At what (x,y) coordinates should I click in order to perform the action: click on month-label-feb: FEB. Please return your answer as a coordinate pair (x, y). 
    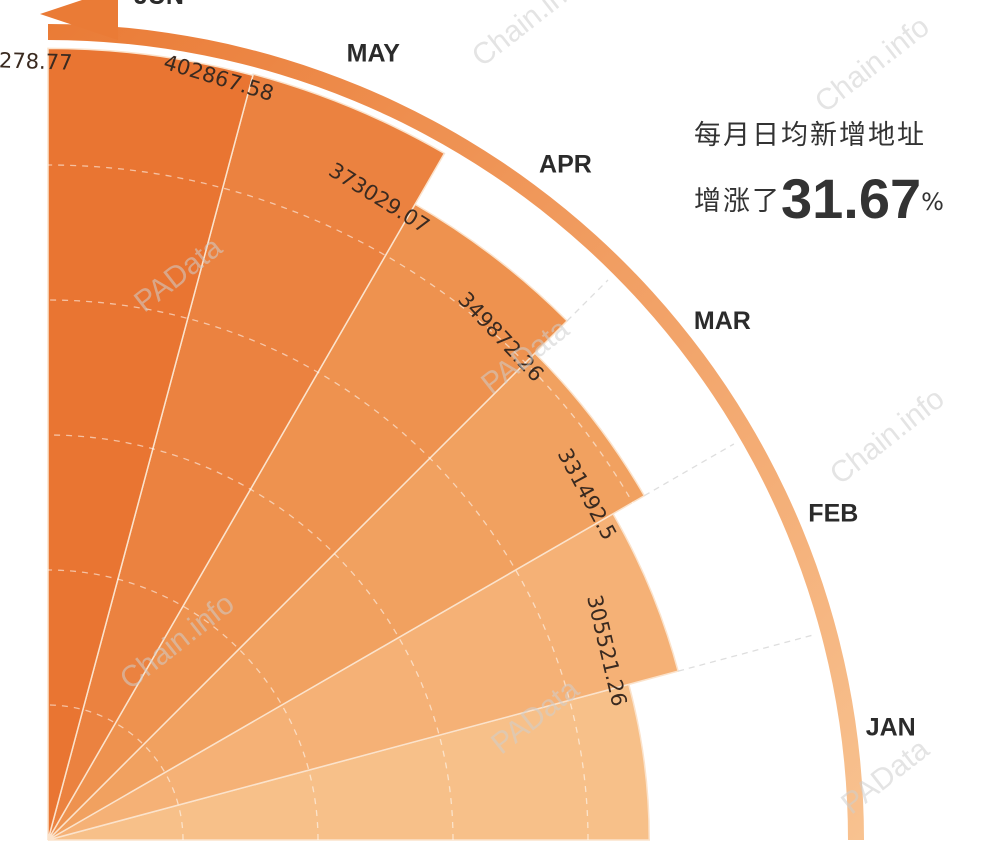
    Looking at the image, I should click on (833, 513).